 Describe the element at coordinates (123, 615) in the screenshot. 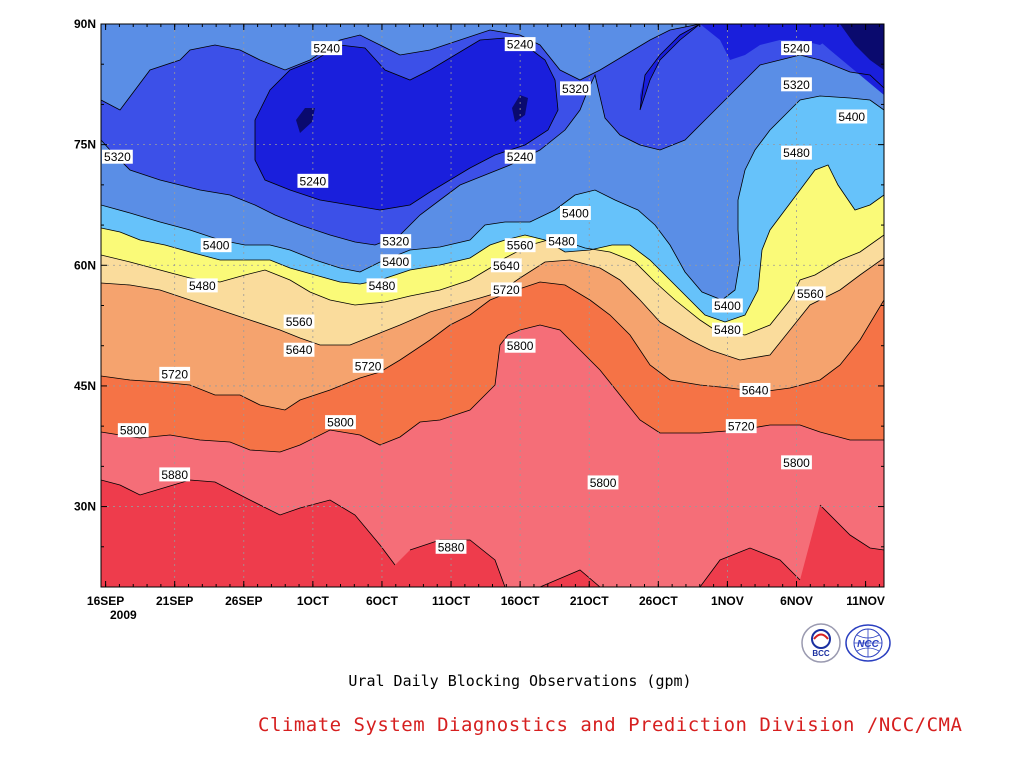

I see `x-axis-year-label: 2009` at that location.